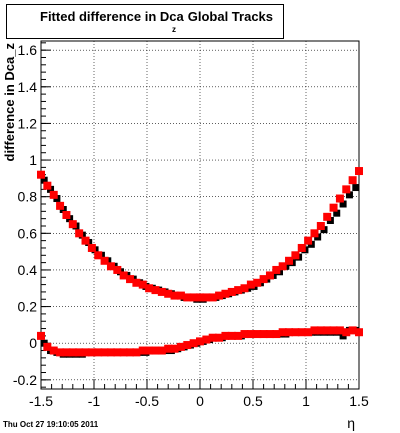 Image resolution: width=400 pixels, height=433 pixels. What do you see at coordinates (28, 123) in the screenshot?
I see `y-tick-label: 1.2` at bounding box center [28, 123].